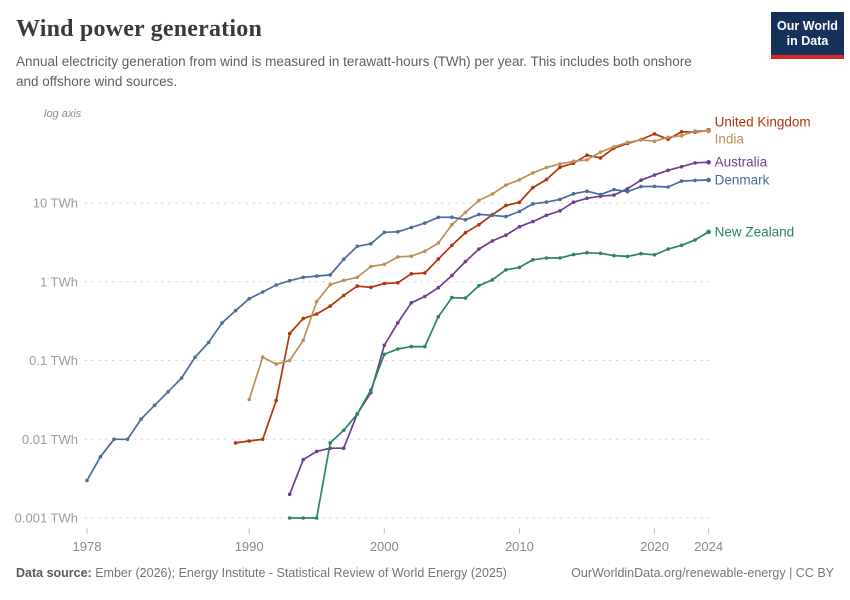  What do you see at coordinates (807, 35) in the screenshot?
I see `owid-logo: Our World in Data` at bounding box center [807, 35].